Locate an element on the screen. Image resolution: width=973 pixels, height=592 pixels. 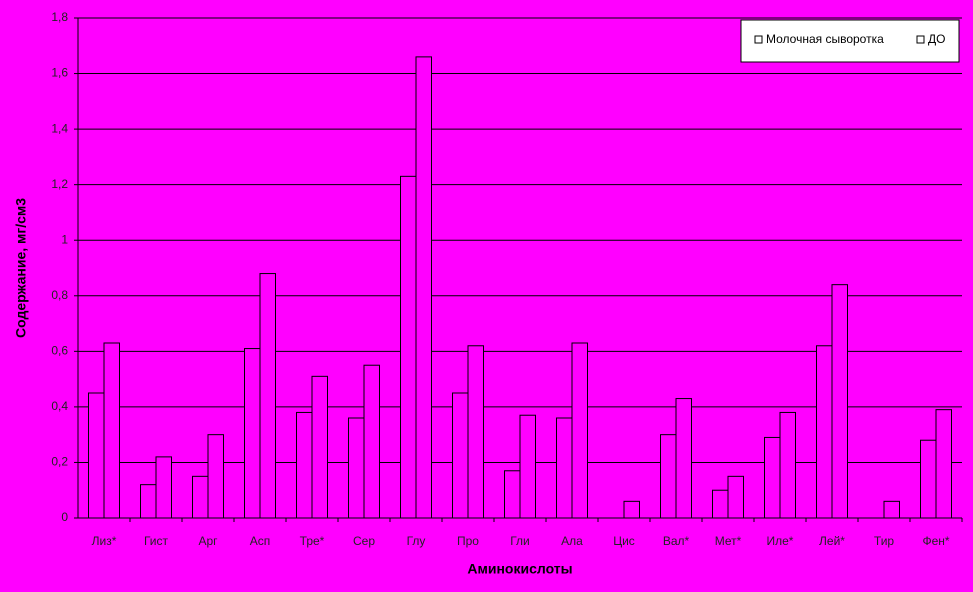
x-tick-label: Сер is located at coordinates (364, 541).